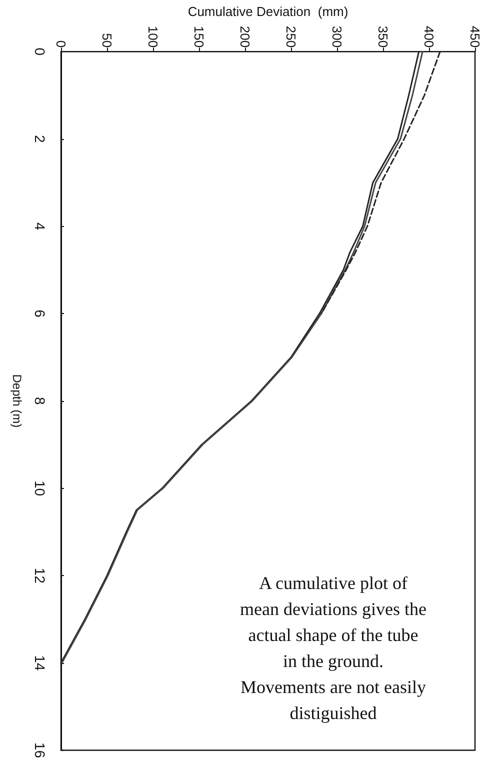  What do you see at coordinates (245, 37) in the screenshot?
I see `x-tick-label: 200` at bounding box center [245, 37].